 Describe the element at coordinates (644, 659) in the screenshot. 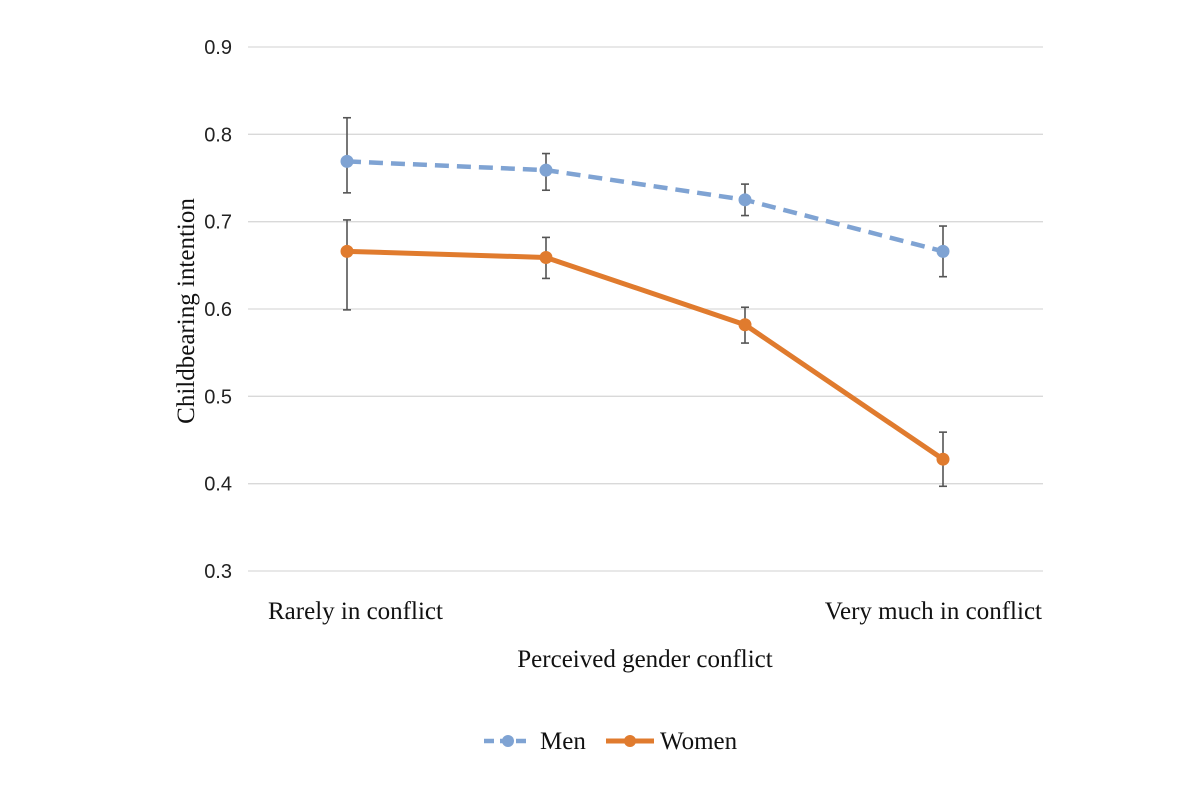

I see `x-axis-title: Perceived gender conflict` at that location.